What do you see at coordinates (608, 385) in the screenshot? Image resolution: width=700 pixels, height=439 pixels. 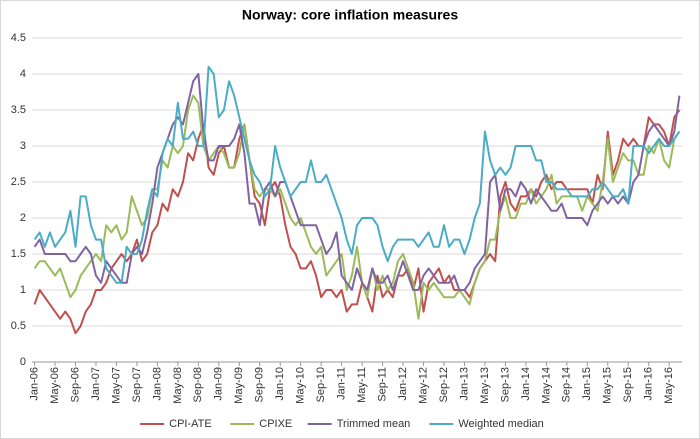 I see `x-tick-label: May-15` at bounding box center [608, 385].